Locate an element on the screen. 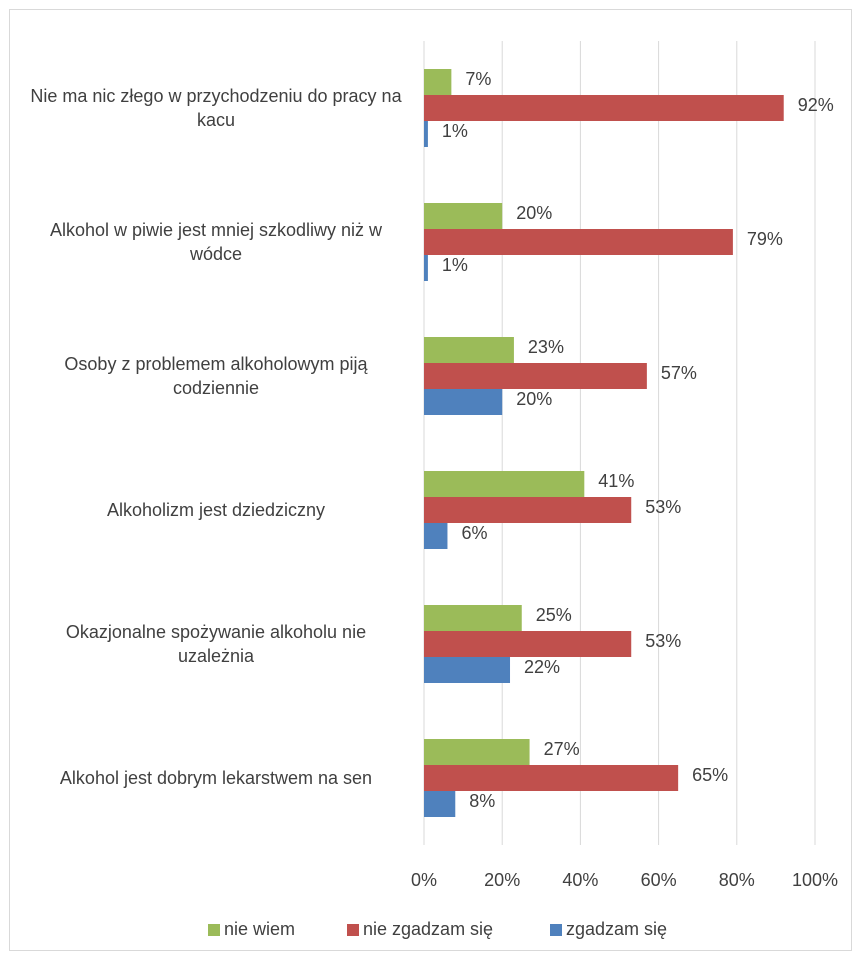 The image size is (861, 961). x-tick-label: 80% is located at coordinates (737, 880).